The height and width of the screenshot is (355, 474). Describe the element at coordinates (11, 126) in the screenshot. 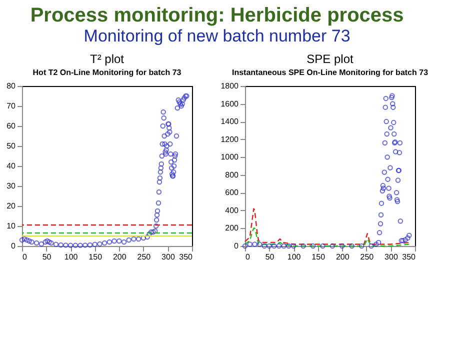

I see `y-tick-label: 60` at that location.